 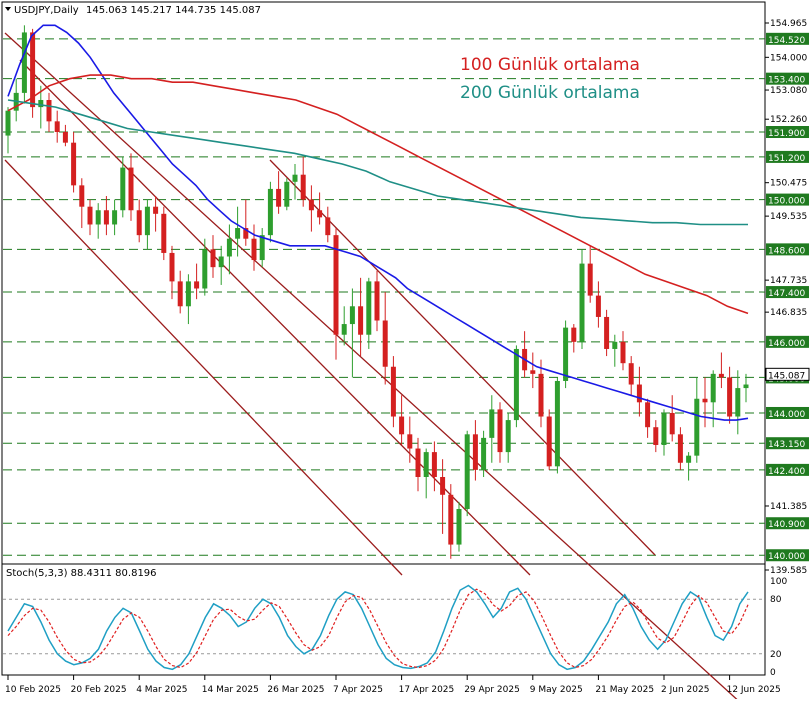 I want to click on symbol-label: USDJPY,Daily, so click(x=46, y=10).